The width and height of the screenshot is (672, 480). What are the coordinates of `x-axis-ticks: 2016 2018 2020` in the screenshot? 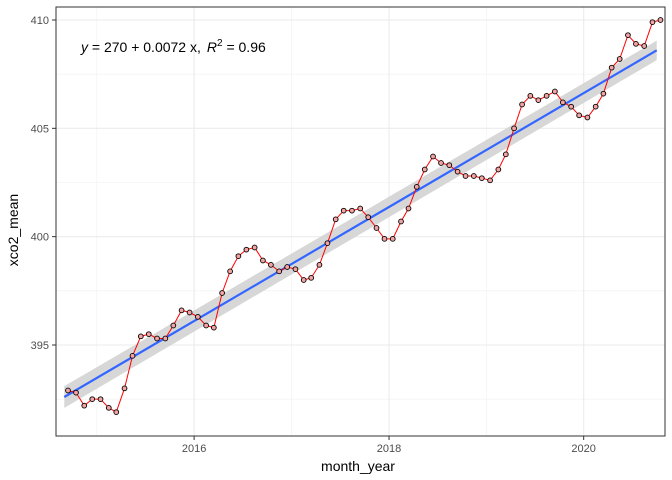 It's located at (389, 445).